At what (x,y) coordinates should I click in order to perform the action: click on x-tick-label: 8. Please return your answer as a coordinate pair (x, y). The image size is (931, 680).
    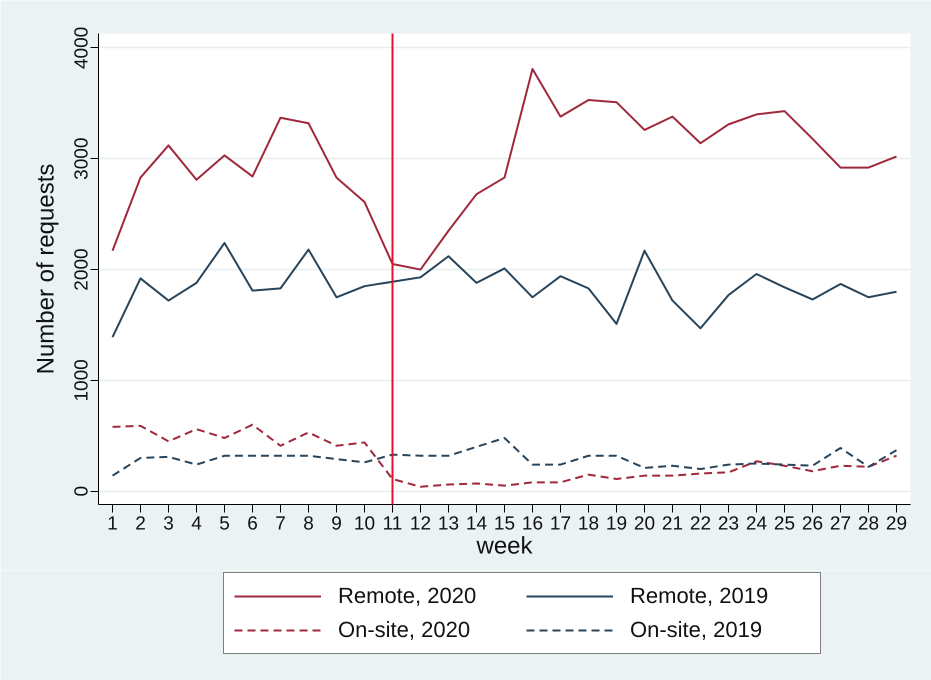
    Looking at the image, I should click on (308, 524).